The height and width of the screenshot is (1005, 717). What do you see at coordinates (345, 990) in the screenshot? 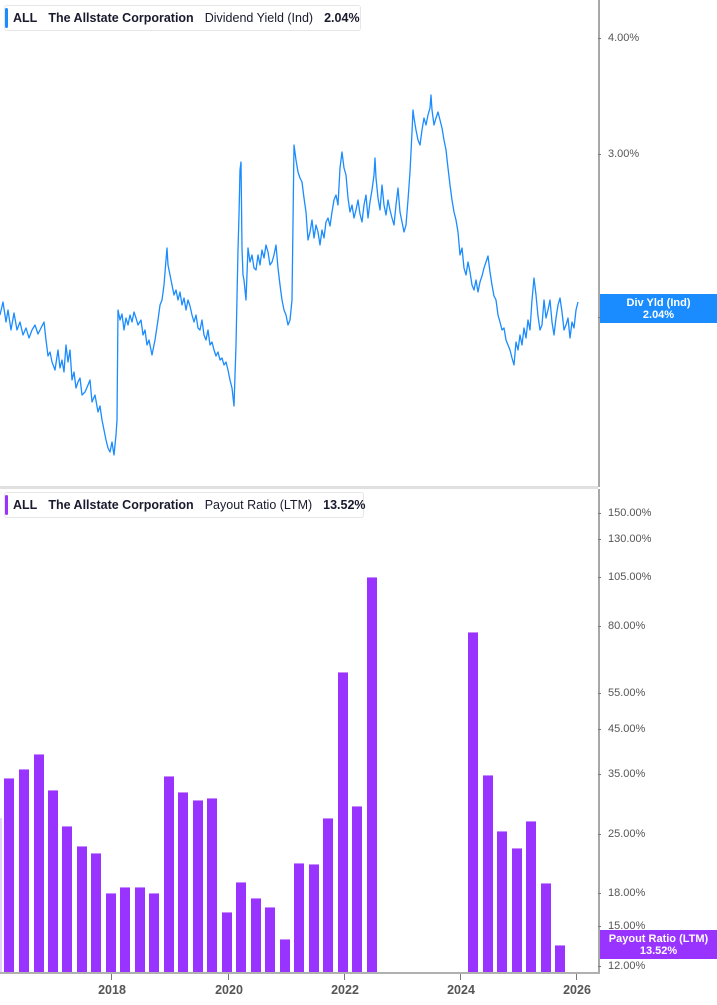
I see `x-tick-label: 2022` at bounding box center [345, 990].